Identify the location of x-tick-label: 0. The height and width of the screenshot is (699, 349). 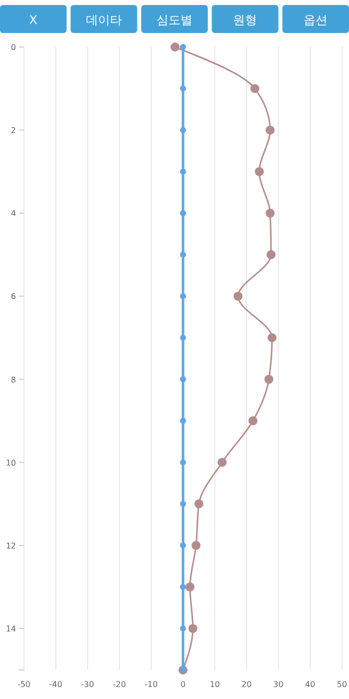
(183, 684).